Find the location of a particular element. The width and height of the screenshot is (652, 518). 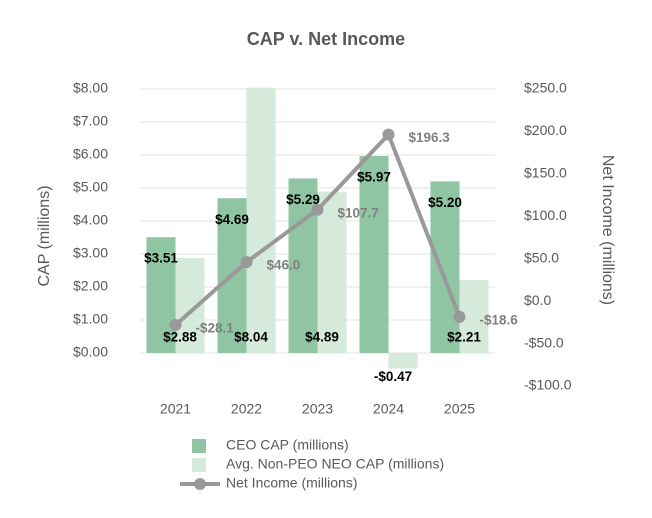

y2-axis-title: Net Income (millions) is located at coordinates (607, 230).